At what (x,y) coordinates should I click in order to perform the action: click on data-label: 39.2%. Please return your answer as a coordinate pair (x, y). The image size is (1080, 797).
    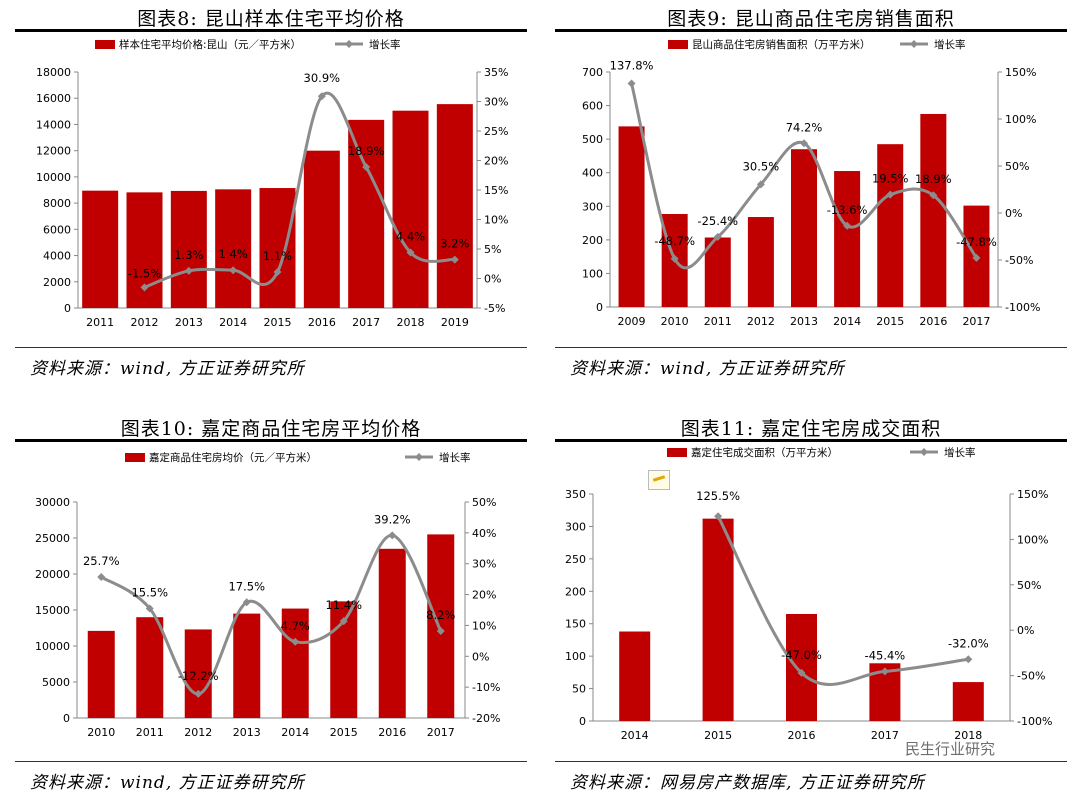
    Looking at the image, I should click on (392, 519).